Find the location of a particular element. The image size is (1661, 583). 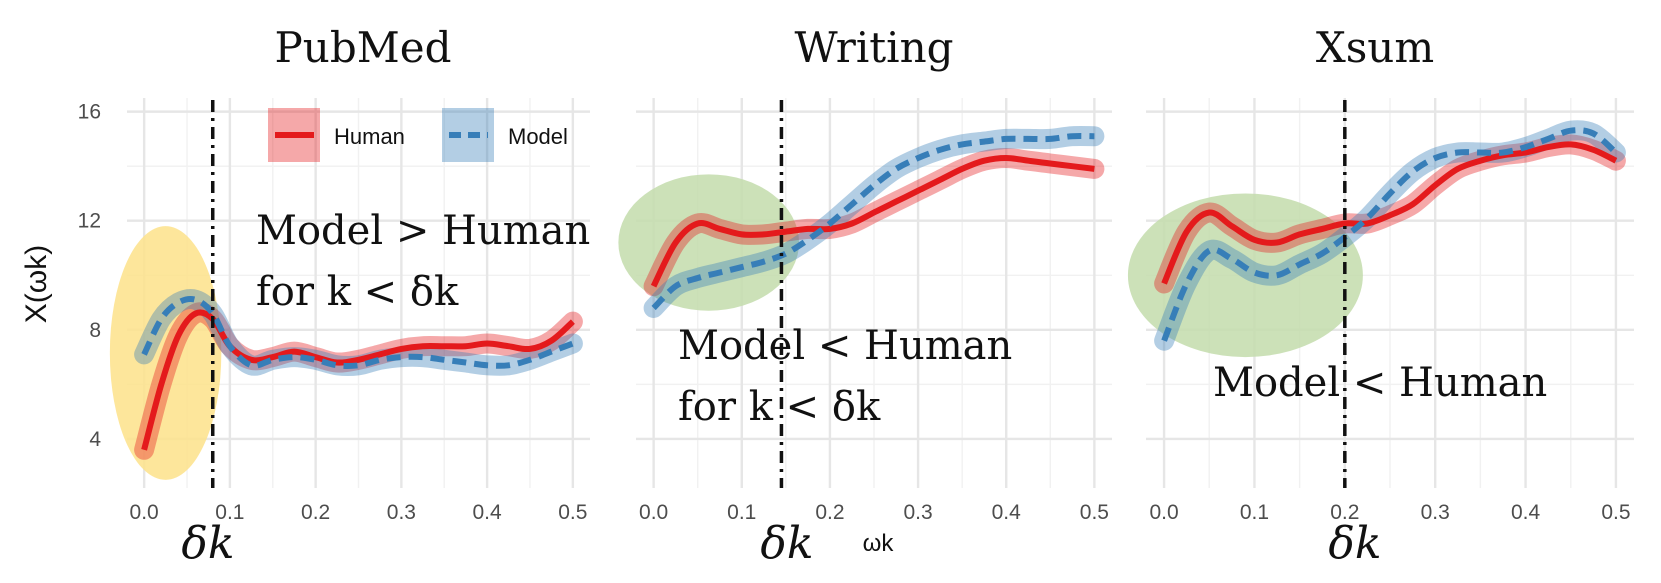

y-axis-label: X(ωk) is located at coordinates (36, 284).